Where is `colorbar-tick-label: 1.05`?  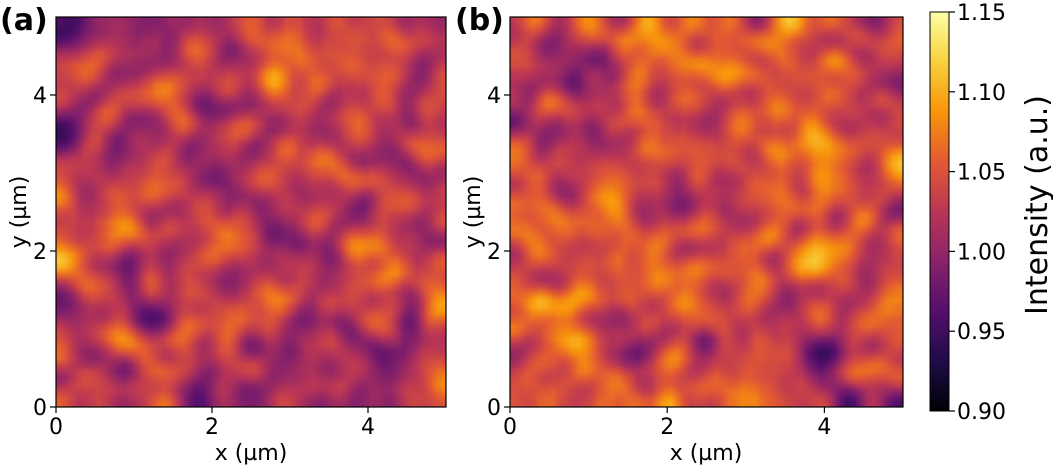
colorbar-tick-label: 1.05 is located at coordinates (981, 173).